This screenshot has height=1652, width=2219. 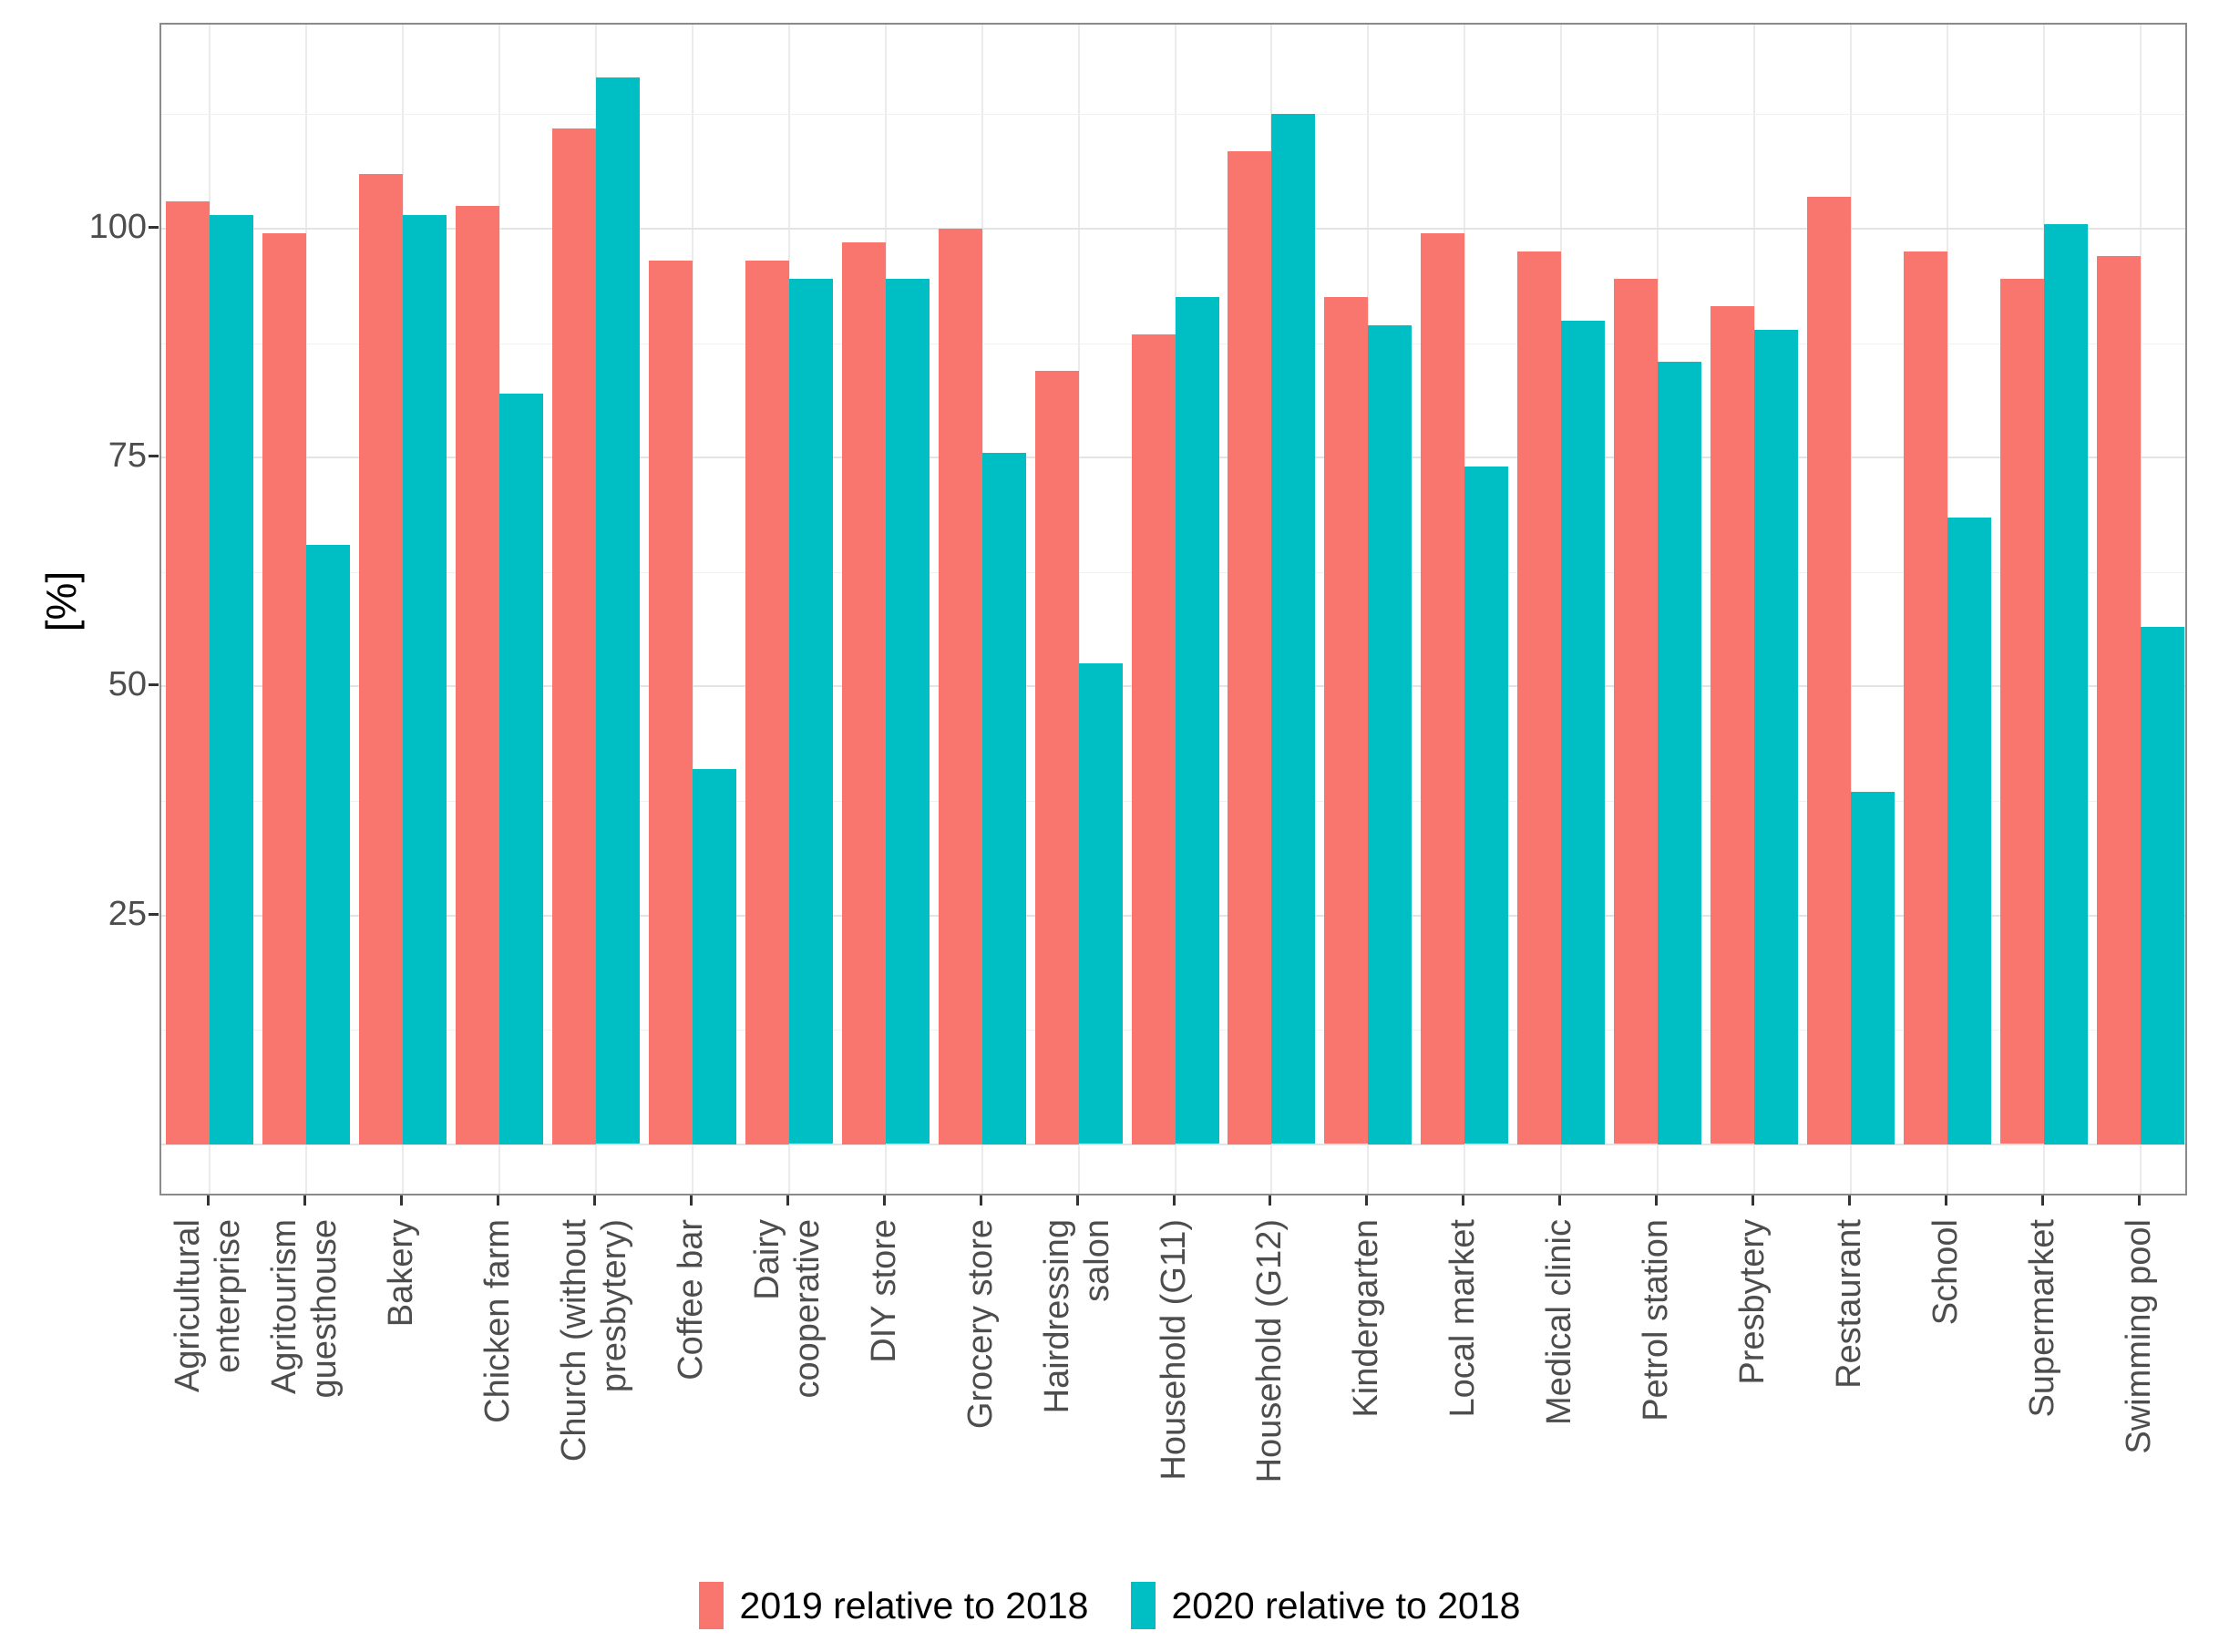 What do you see at coordinates (497, 1321) in the screenshot?
I see `x-category-label: Chicken farm` at bounding box center [497, 1321].